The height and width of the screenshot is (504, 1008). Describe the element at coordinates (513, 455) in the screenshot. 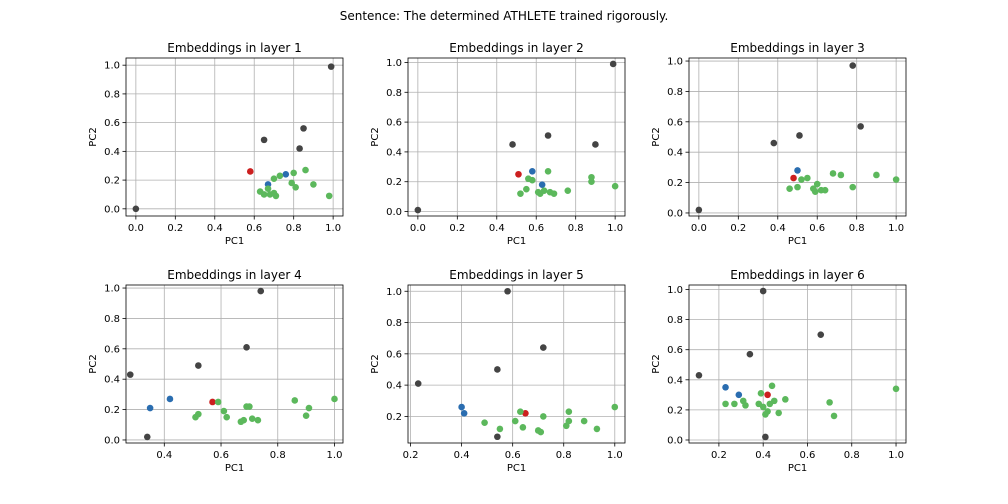

I see `x-tick-label: 0.6` at that location.